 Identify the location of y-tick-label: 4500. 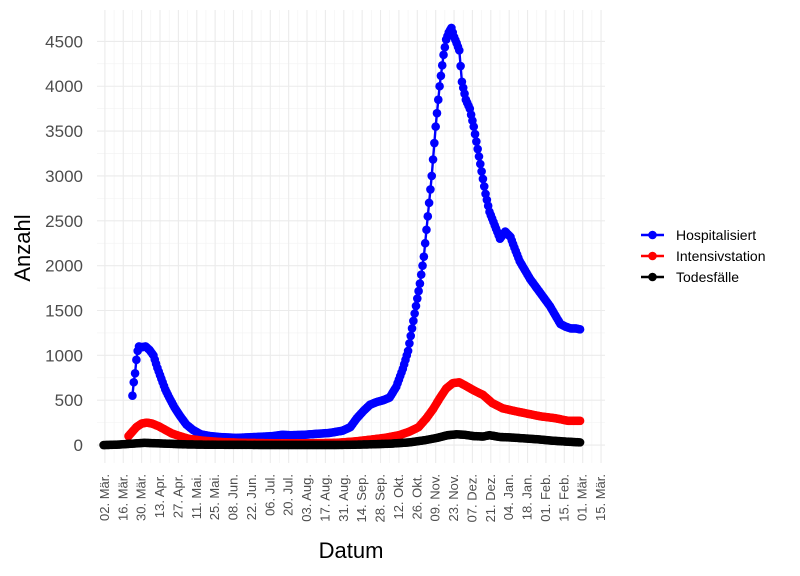
(64, 41).